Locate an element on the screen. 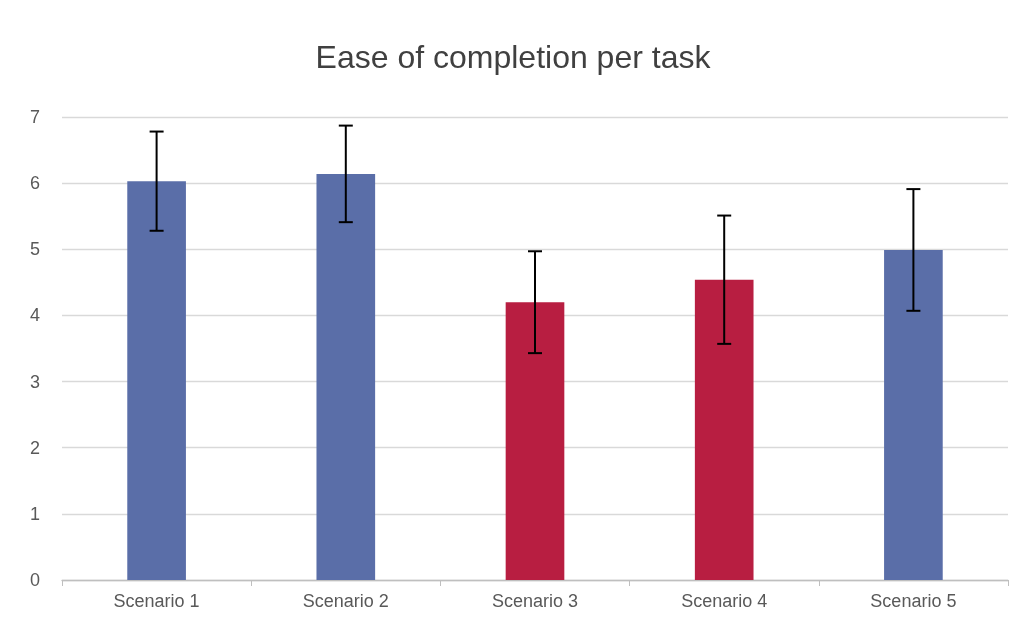 This screenshot has width=1026, height=630. y-tick-label: 2 is located at coordinates (34, 447).